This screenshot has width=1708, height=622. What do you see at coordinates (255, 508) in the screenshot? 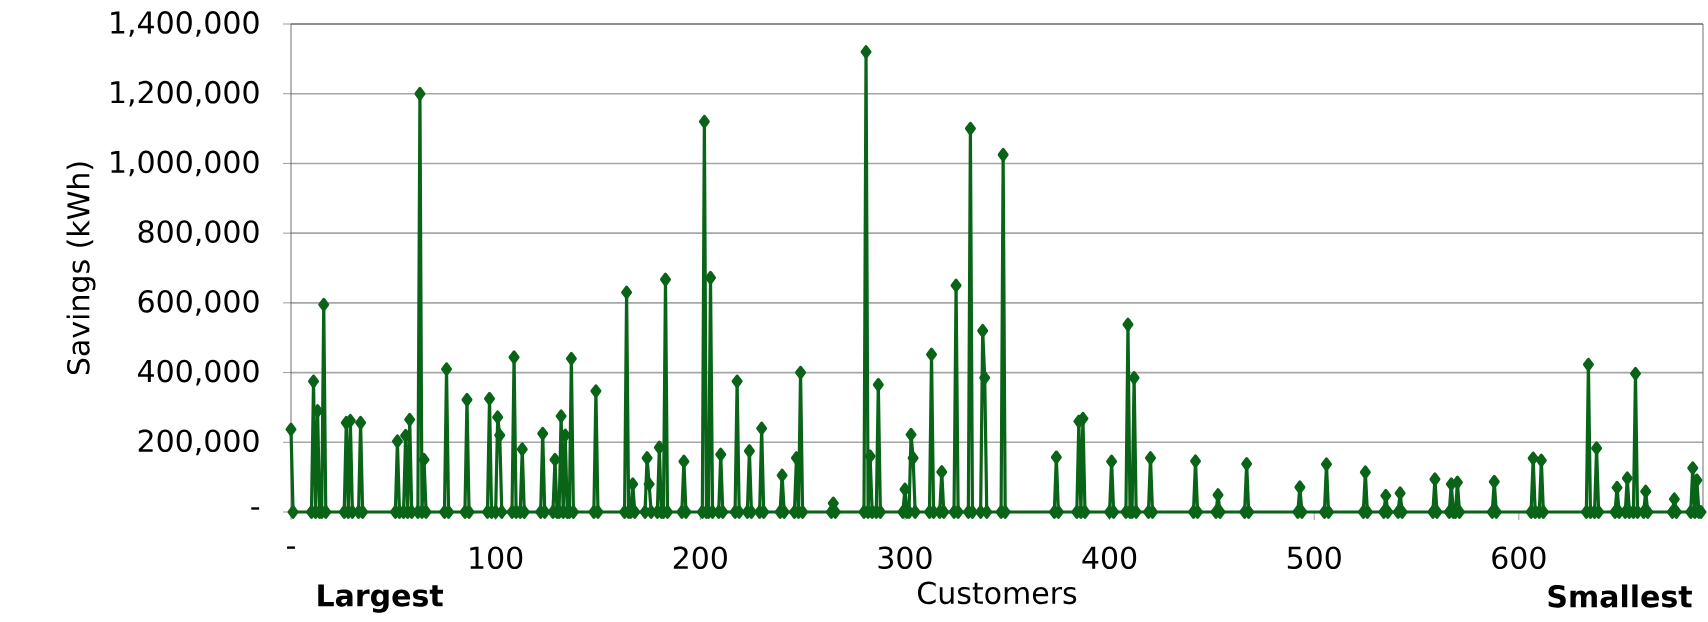
I see `y-tick-label: -` at bounding box center [255, 508].